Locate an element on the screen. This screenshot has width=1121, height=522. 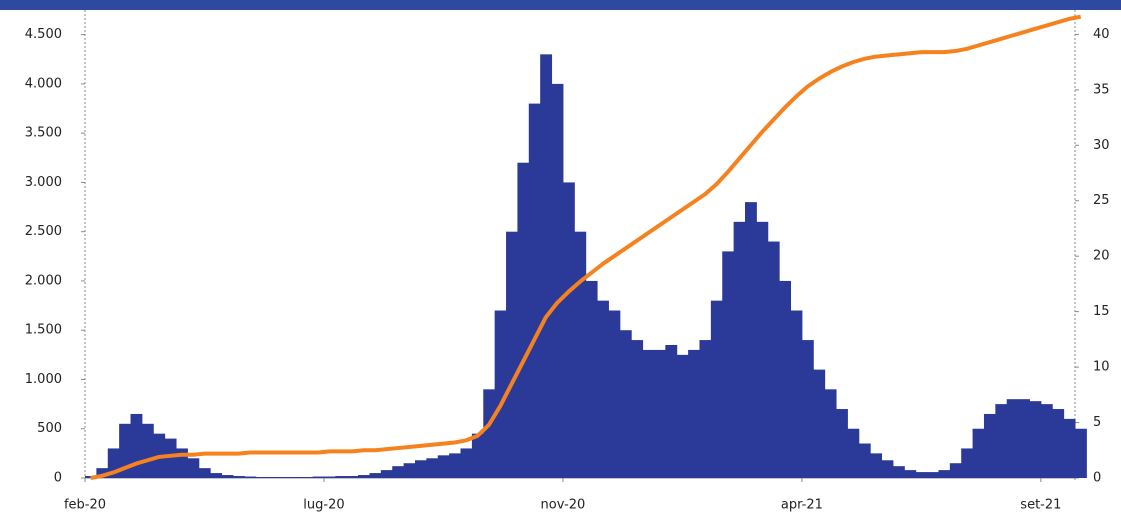
x-tick-label: nov-20 is located at coordinates (563, 505).